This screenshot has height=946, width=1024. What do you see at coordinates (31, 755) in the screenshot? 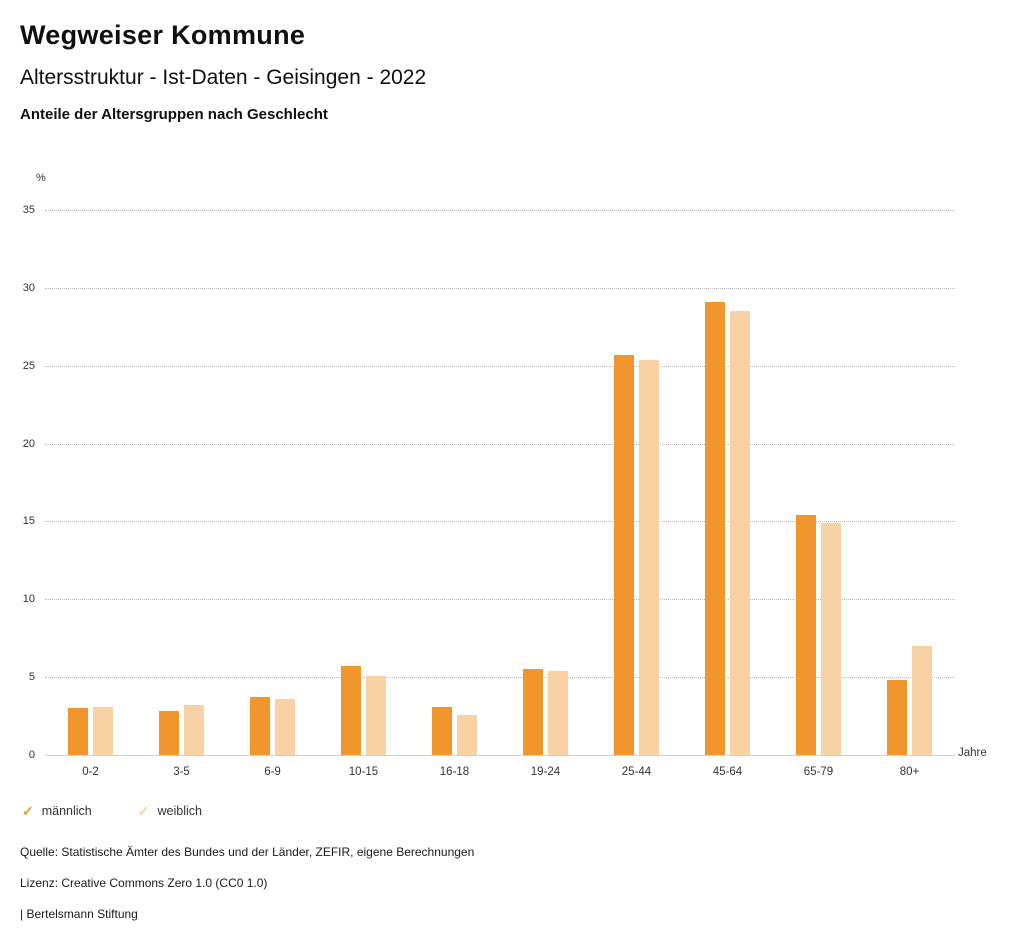
I see `y-tick-label: 0` at bounding box center [31, 755].